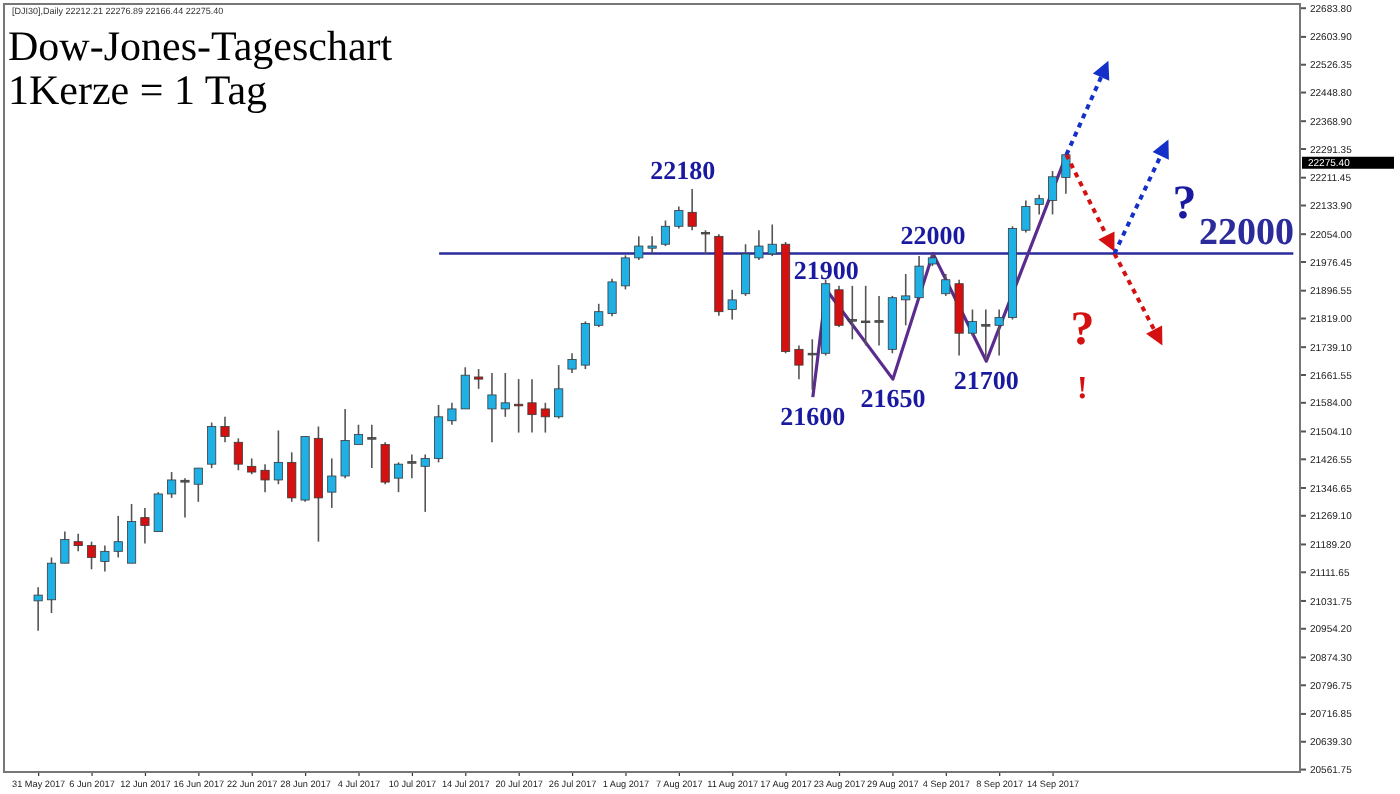  I want to click on ref-line-label: 22000, so click(1246, 232).